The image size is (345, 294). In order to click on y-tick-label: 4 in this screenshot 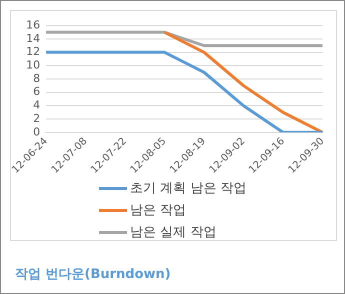, I will do `click(36, 105)`.